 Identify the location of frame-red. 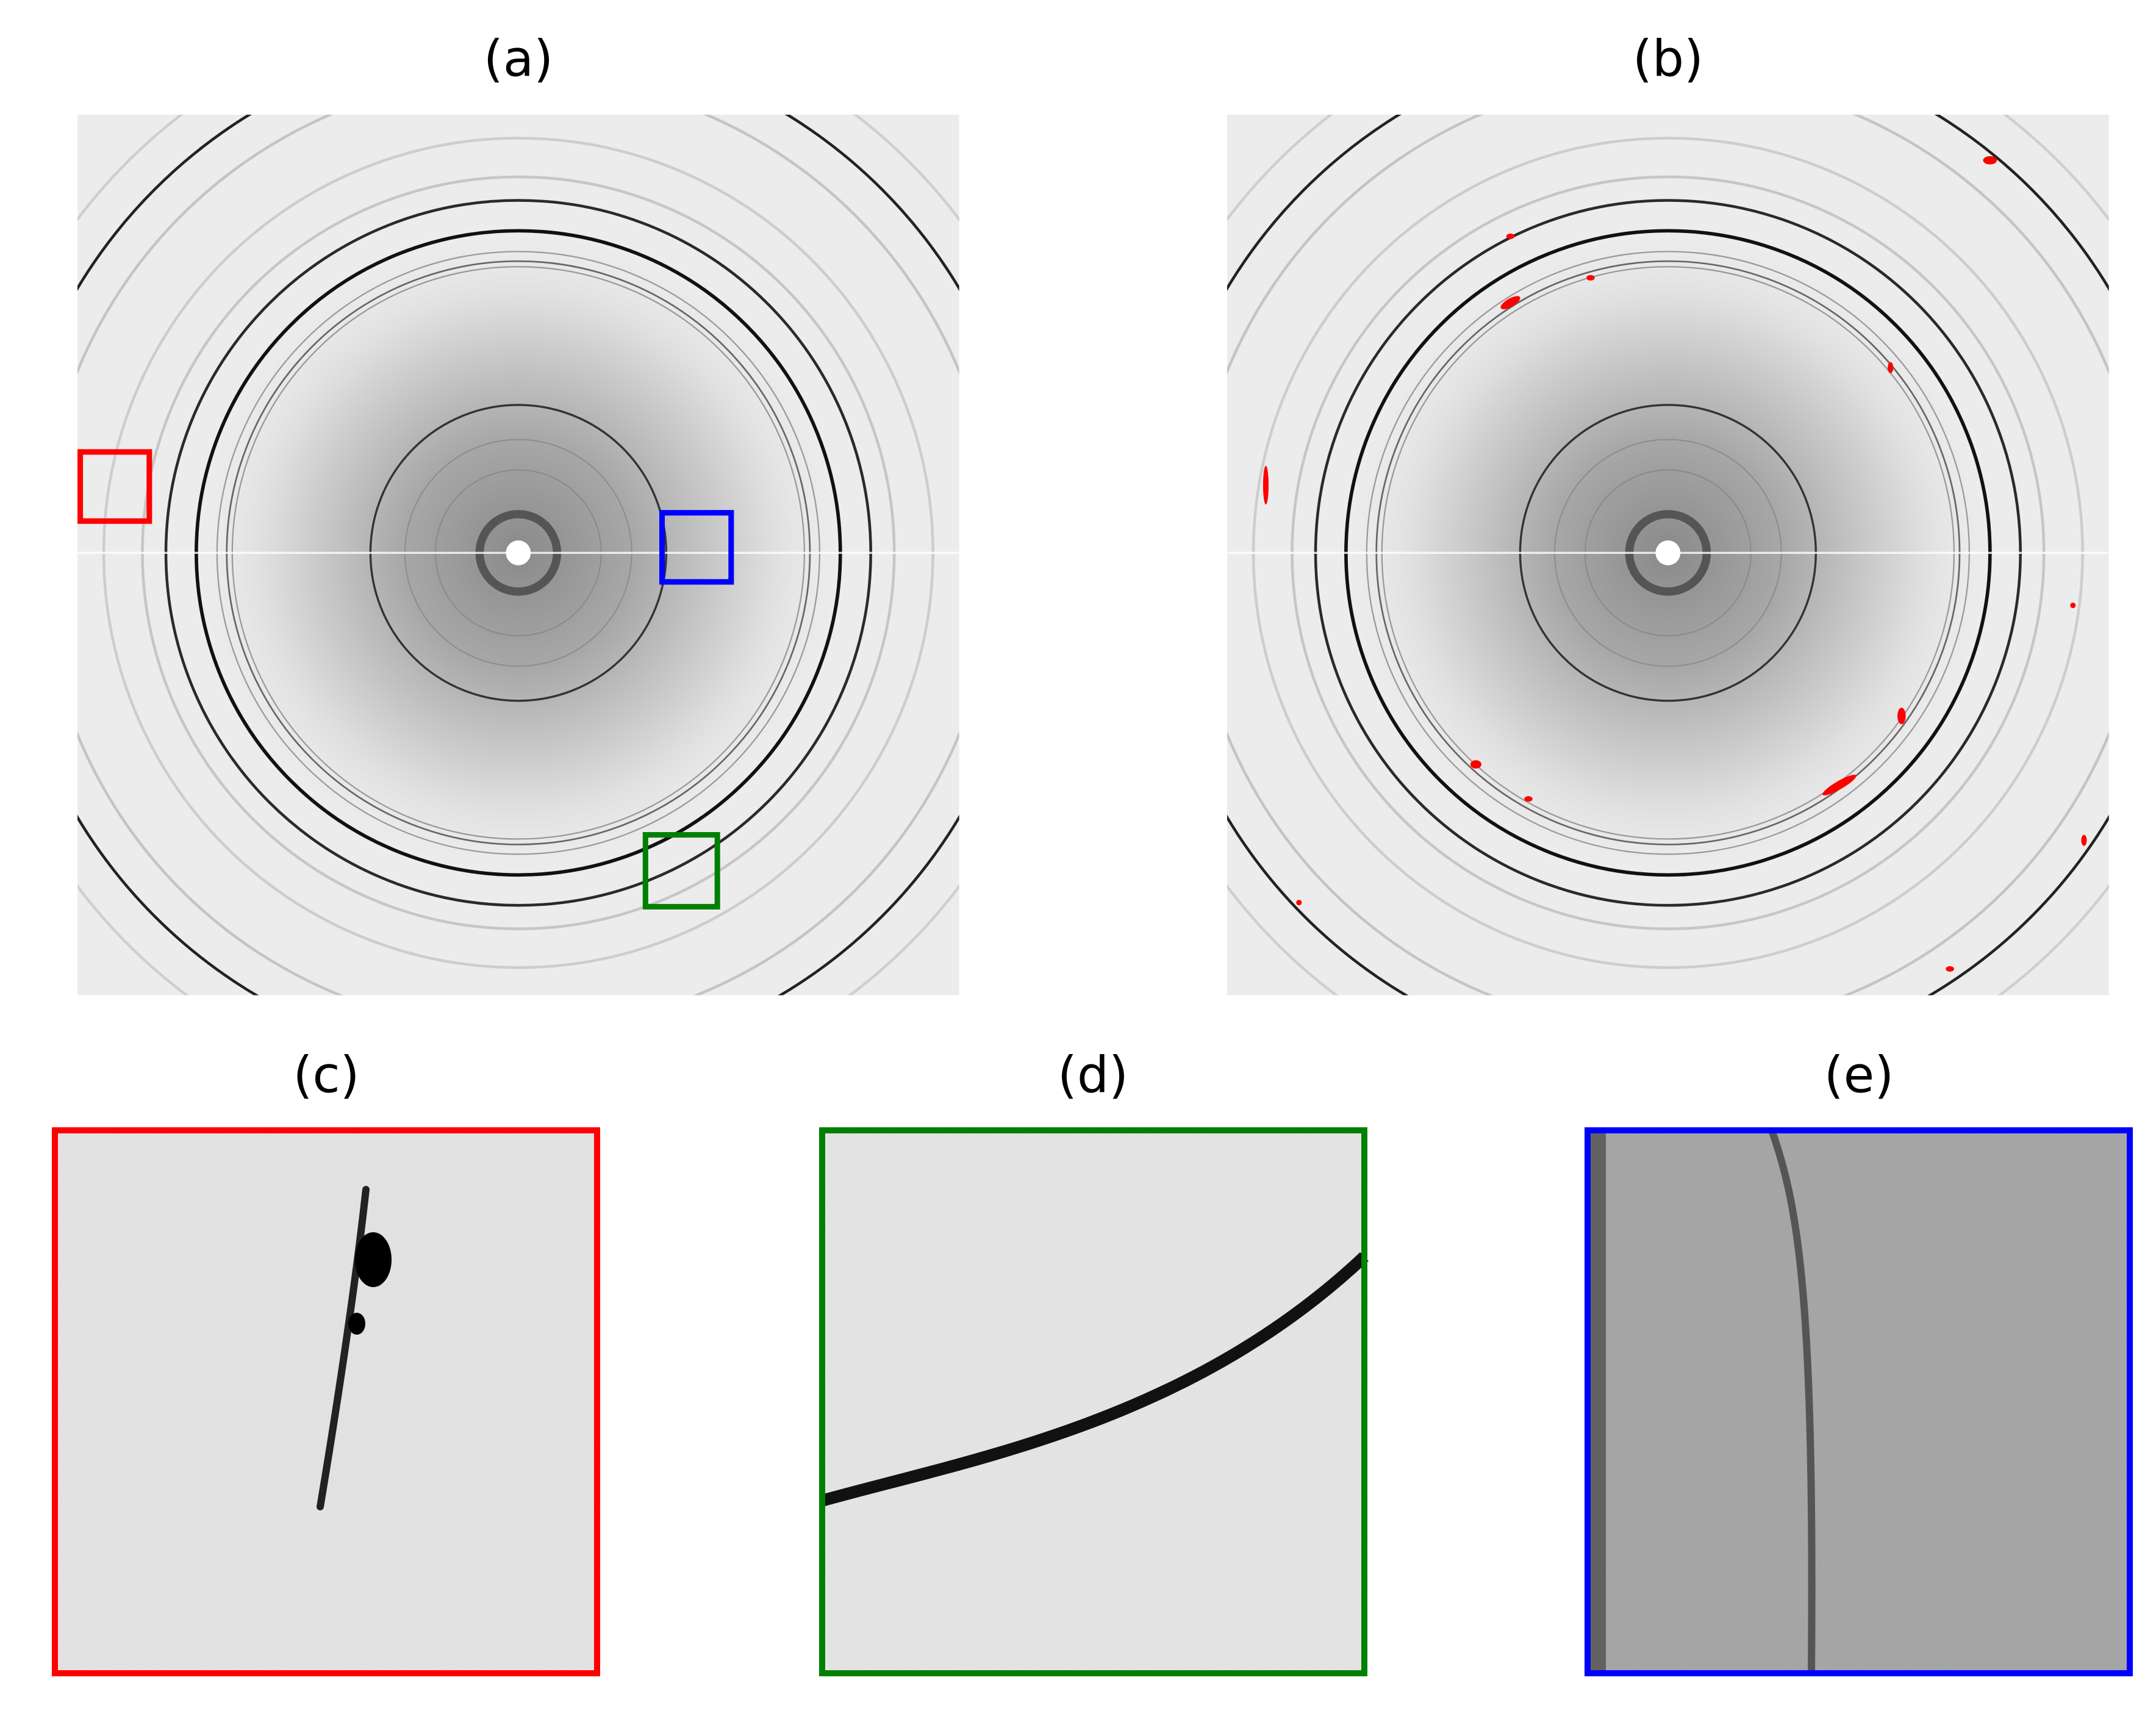
(326, 1401).